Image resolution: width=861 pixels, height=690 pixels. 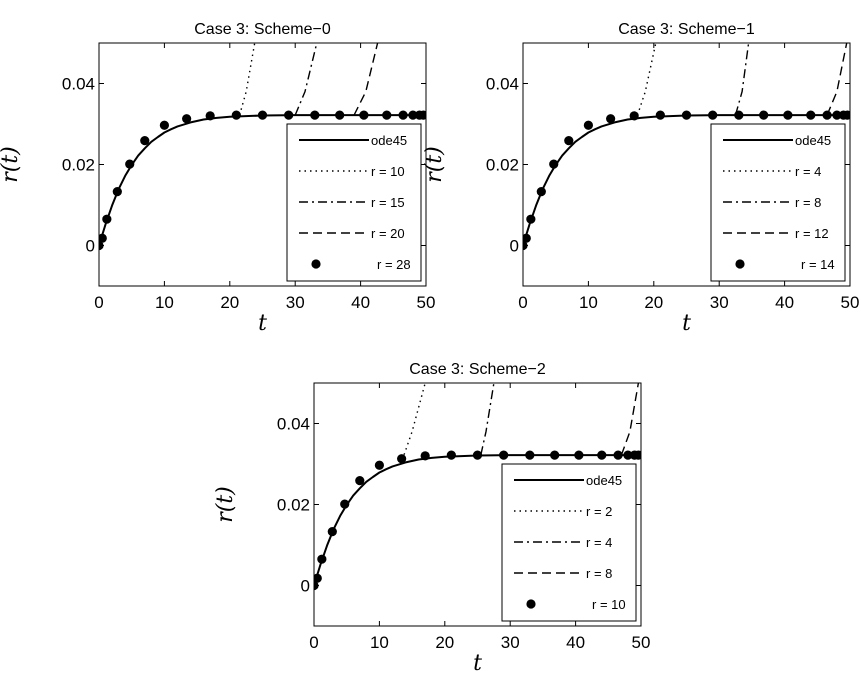 I want to click on legend-label: r = 8, so click(x=599, y=573).